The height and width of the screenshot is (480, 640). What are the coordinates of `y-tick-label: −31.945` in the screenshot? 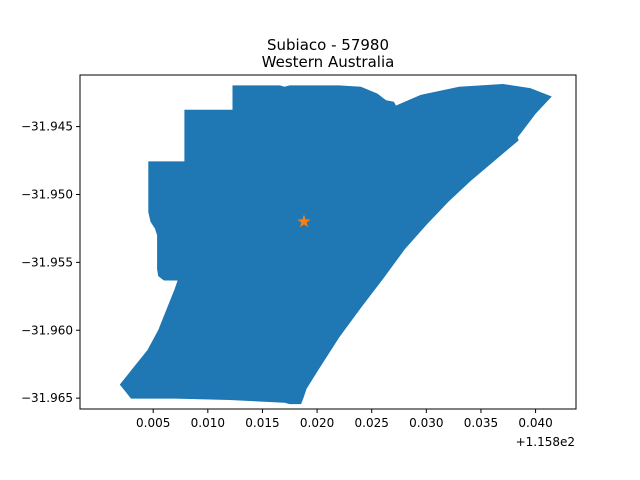 It's located at (47, 127).